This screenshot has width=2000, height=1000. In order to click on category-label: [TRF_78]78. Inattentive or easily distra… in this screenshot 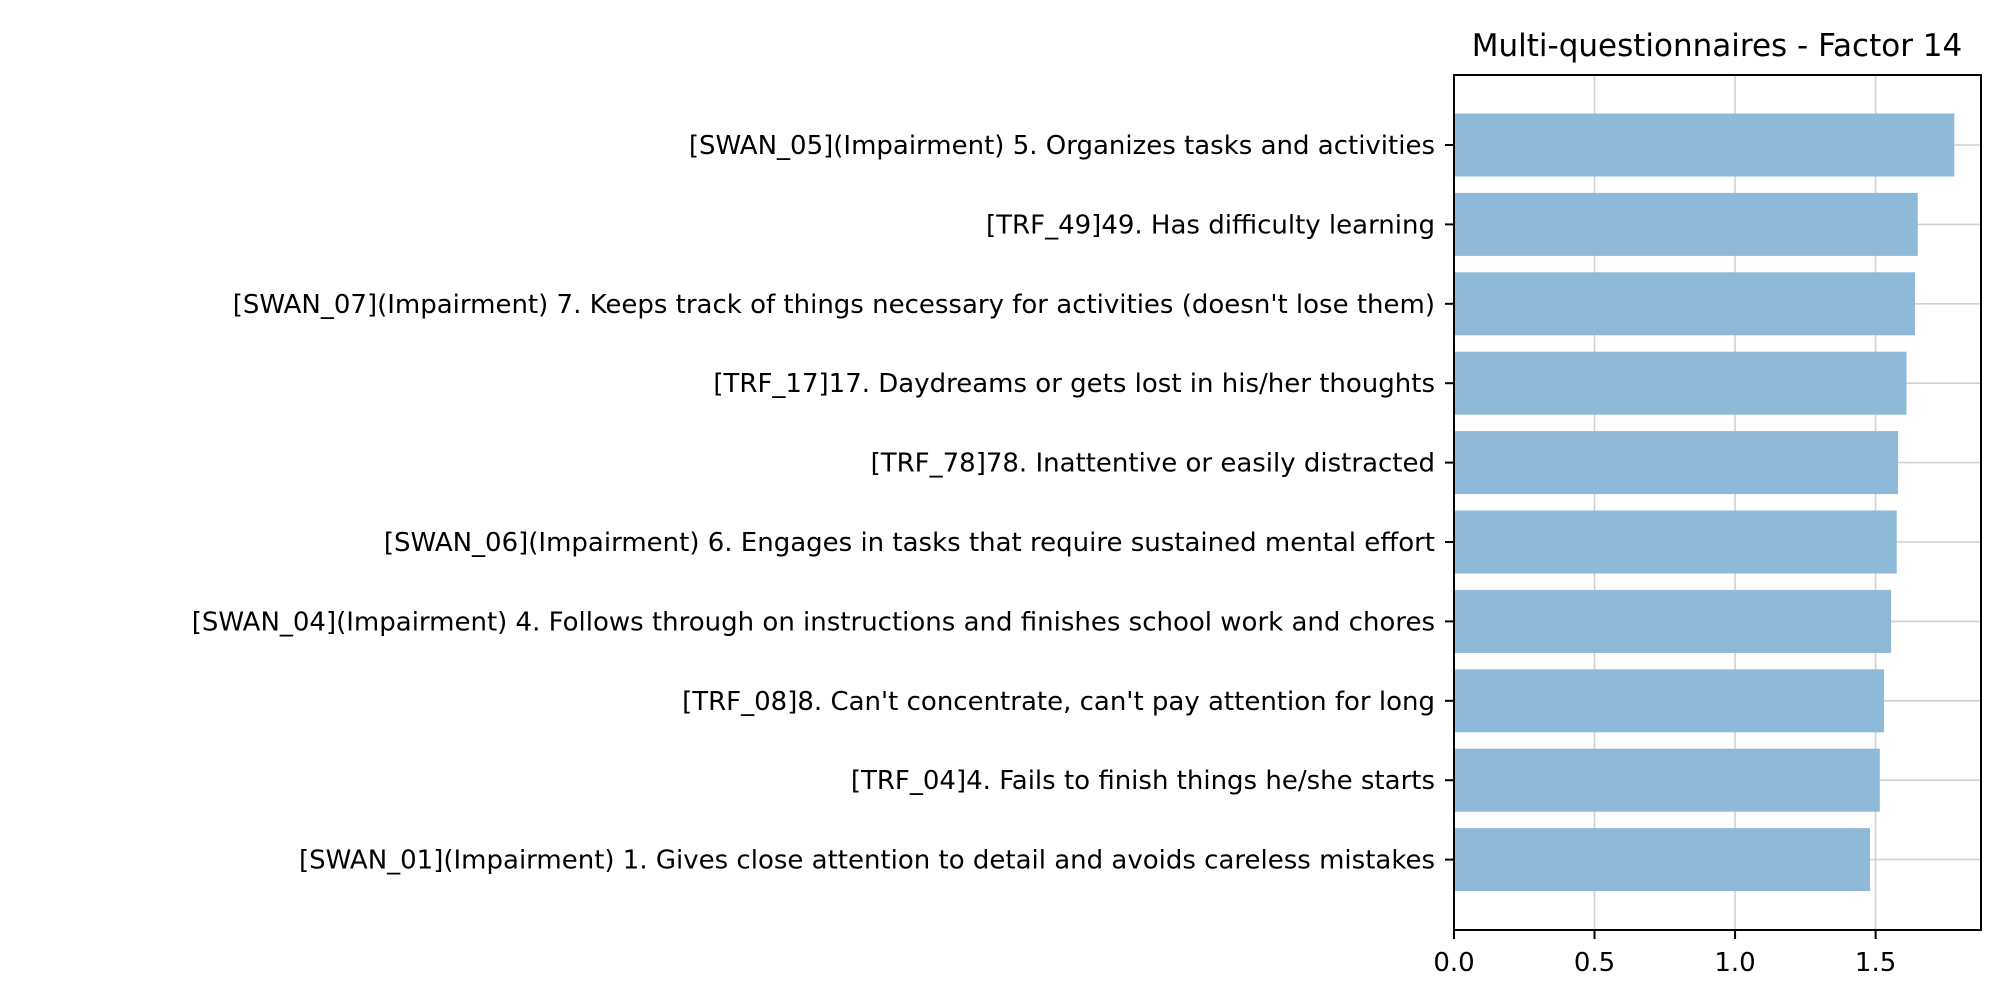, I will do `click(1153, 464)`.